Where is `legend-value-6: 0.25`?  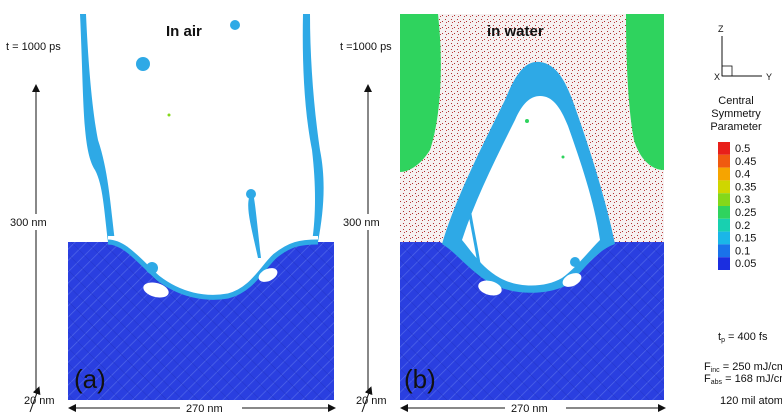 legend-value-6: 0.25 is located at coordinates (745, 213).